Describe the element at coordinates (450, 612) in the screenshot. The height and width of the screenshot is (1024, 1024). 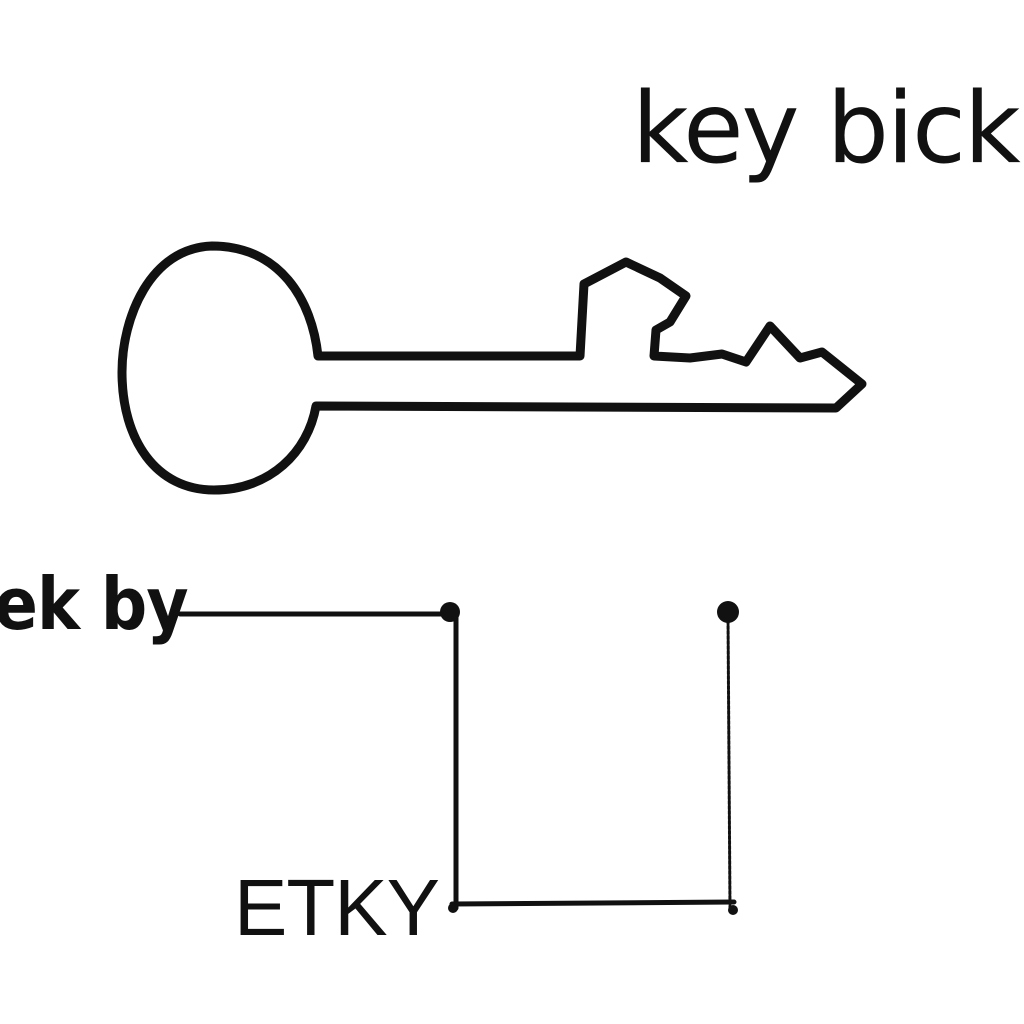
I see `node-dot-left` at that location.